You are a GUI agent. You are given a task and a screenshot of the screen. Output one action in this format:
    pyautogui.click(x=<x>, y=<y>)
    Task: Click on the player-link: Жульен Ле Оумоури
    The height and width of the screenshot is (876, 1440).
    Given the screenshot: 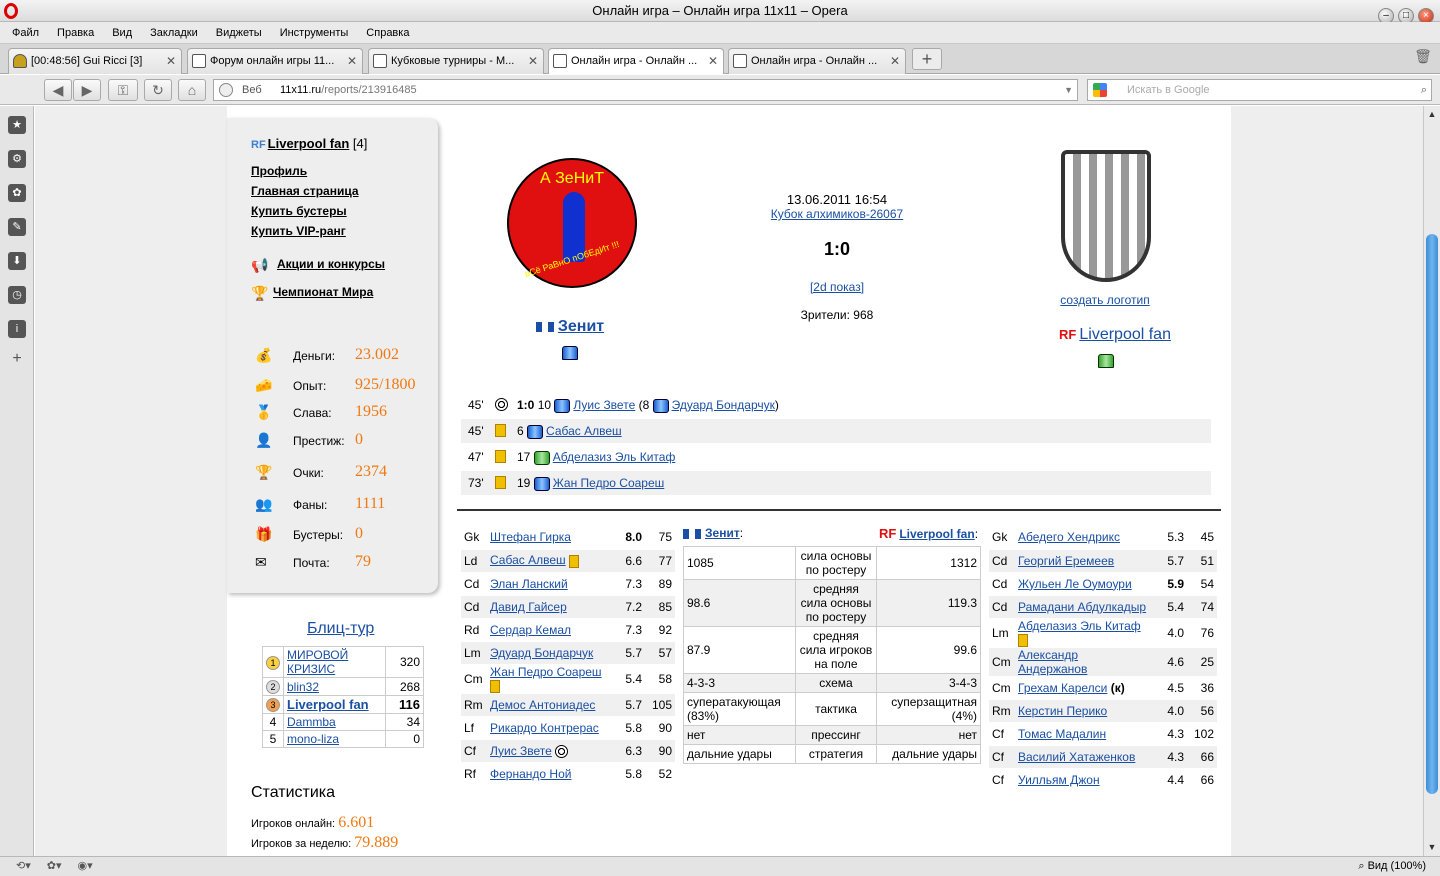 What is the action you would take?
    pyautogui.click(x=1075, y=583)
    